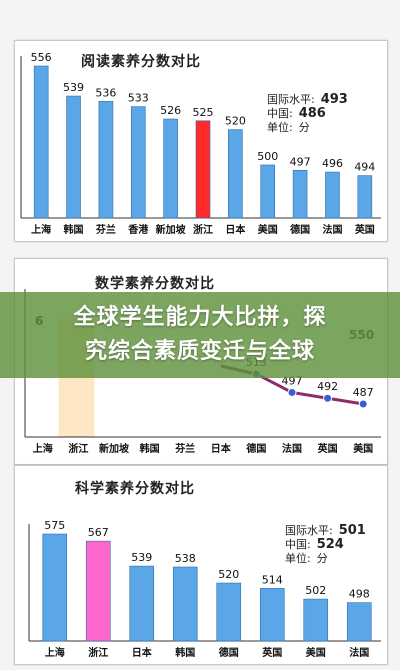 Image resolution: width=400 pixels, height=670 pixels. I want to click on reading-legend-unit: 单位: 分, so click(288, 127).